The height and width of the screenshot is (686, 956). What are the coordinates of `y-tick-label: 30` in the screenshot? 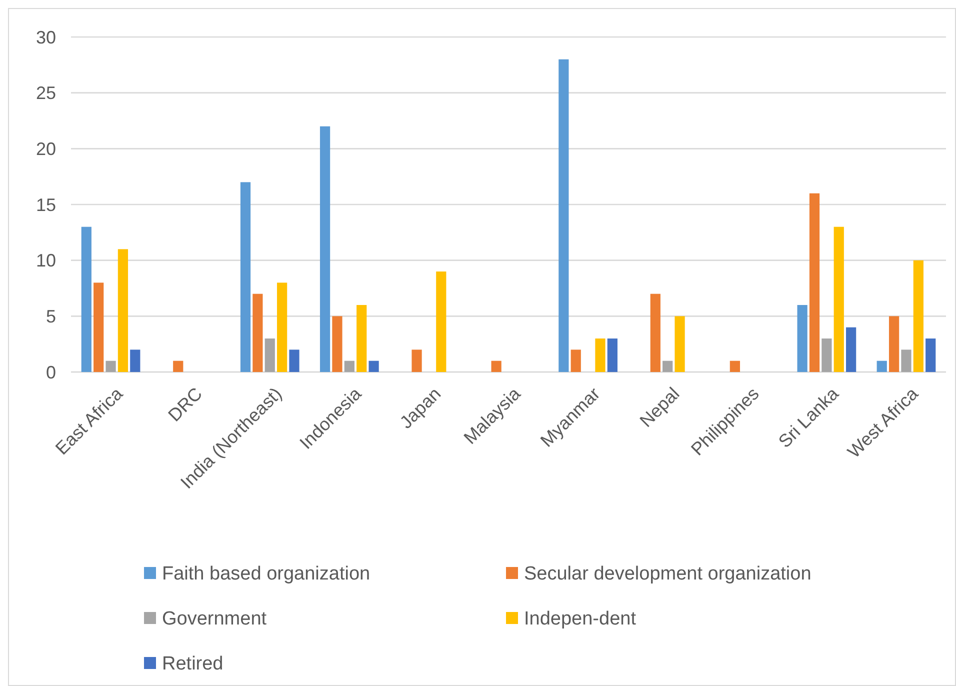 It's located at (46, 37).